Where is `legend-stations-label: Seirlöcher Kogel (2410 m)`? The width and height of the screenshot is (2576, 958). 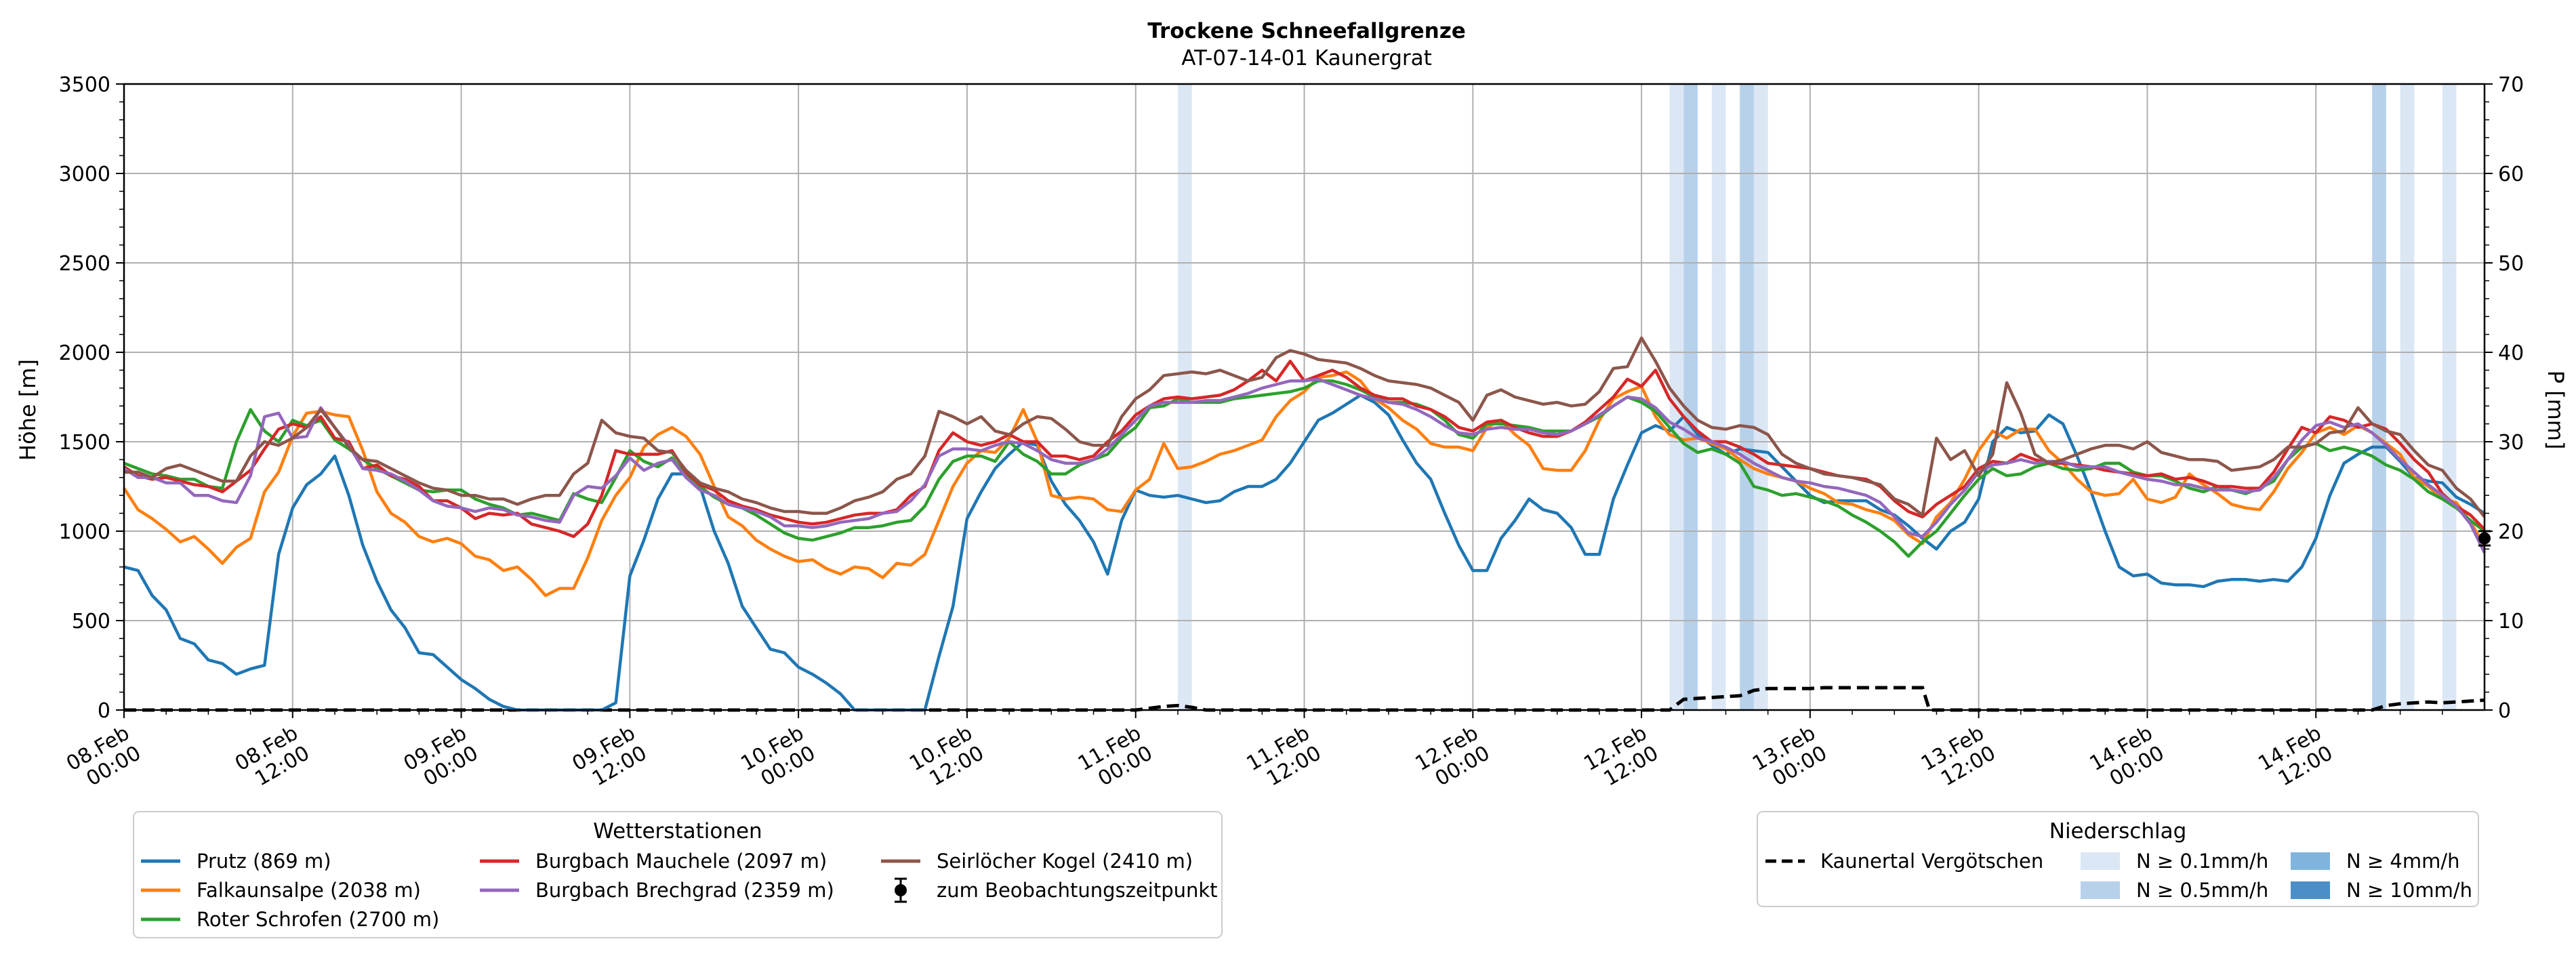
legend-stations-label: Seirlöcher Kogel (2410 m) is located at coordinates (1065, 861).